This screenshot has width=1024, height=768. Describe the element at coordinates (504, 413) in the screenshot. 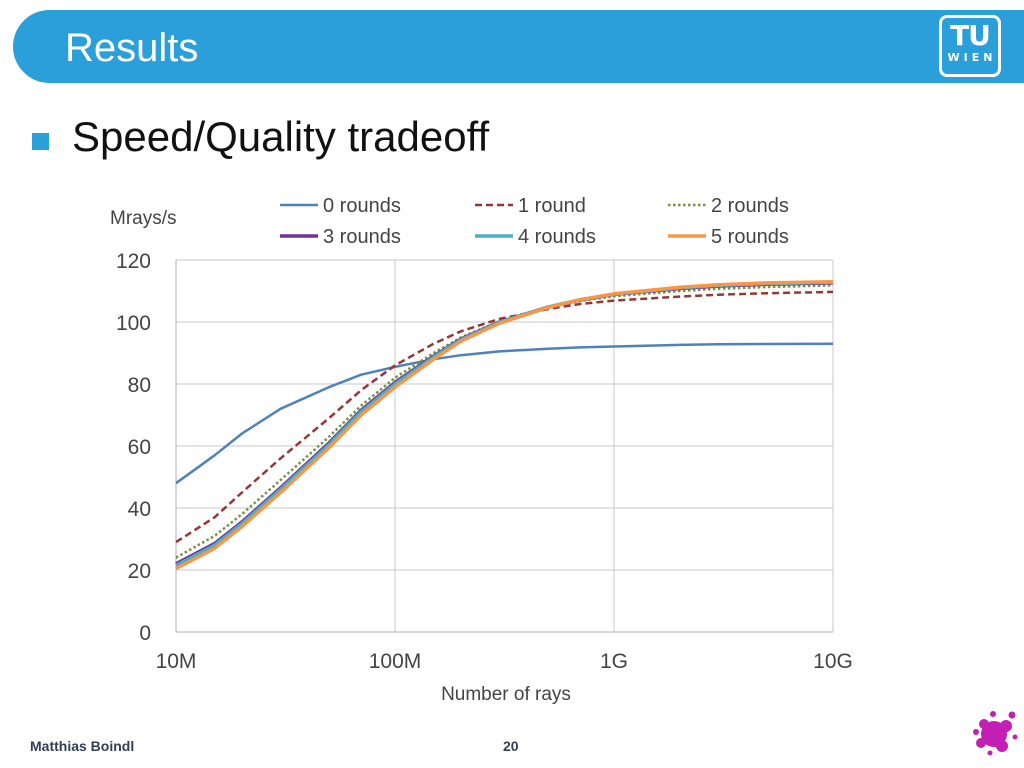

I see `series-line-0-rounds` at that location.